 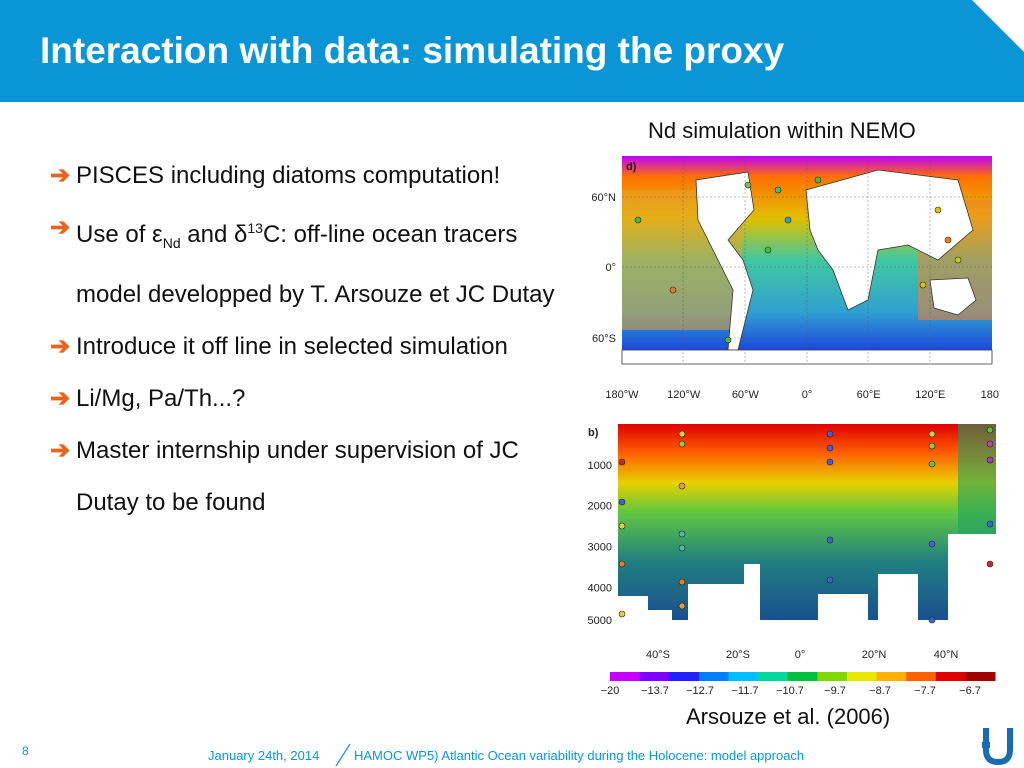 What do you see at coordinates (835, 691) in the screenshot?
I see `colorbar-tick: −9.7` at bounding box center [835, 691].